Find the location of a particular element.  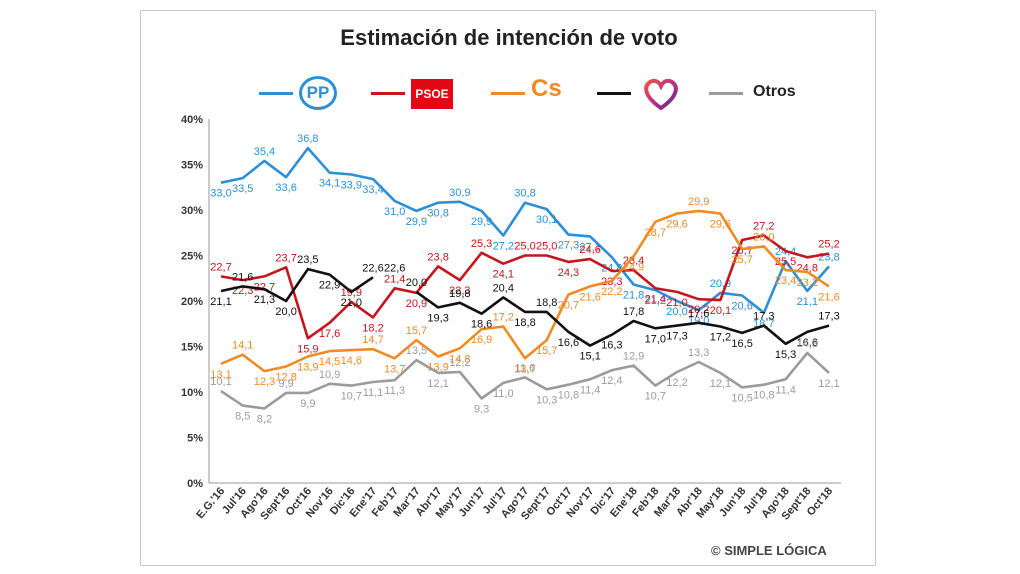

data-label-psoe: 27,2 is located at coordinates (763, 227).